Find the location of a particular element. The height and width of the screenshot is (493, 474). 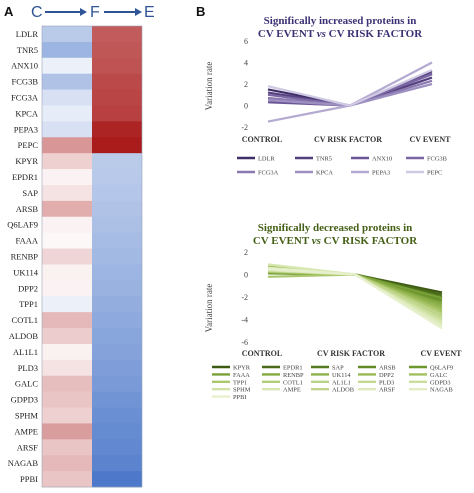

heatmap-row-label-pepa3: PEPA3 is located at coordinates (26, 129).